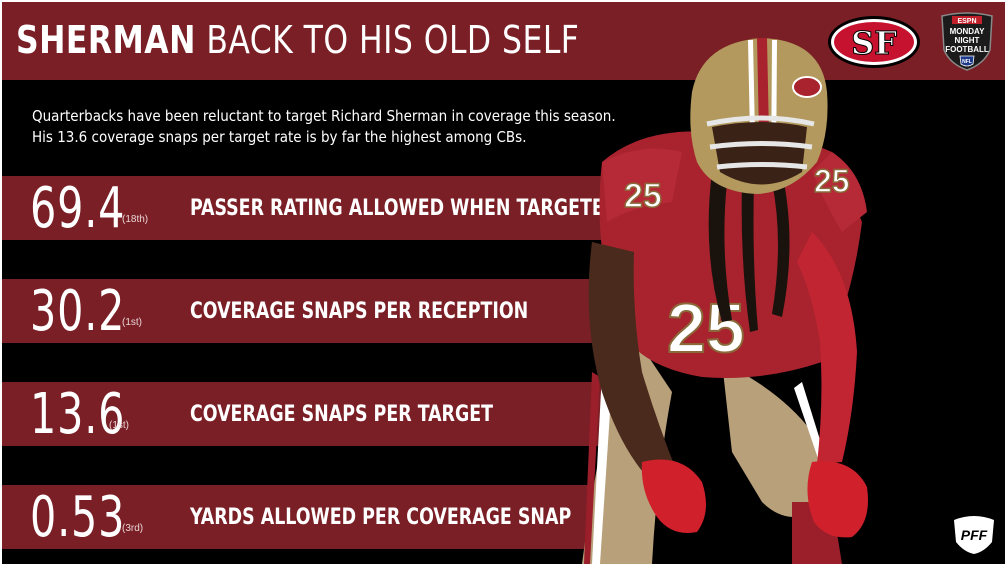 The height and width of the screenshot is (569, 1008). What do you see at coordinates (832, 181) in the screenshot?
I see `sleeve-number-right: 25` at bounding box center [832, 181].